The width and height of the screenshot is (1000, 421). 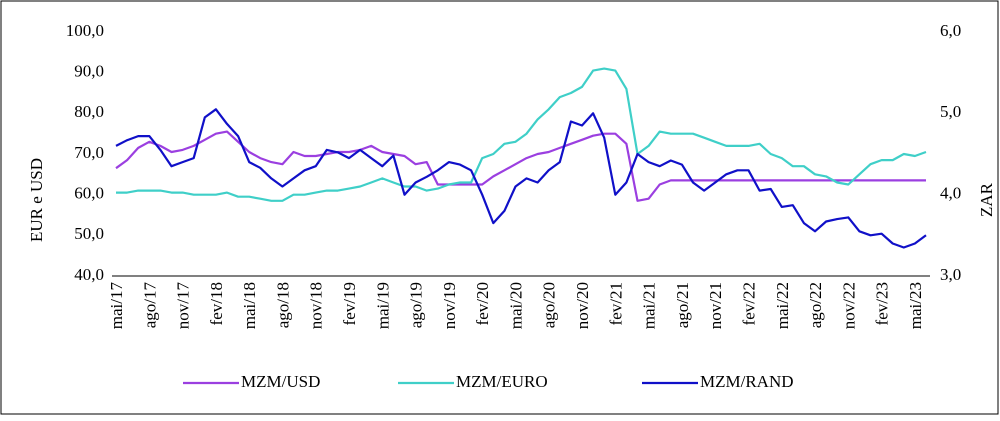 I want to click on y2-tick-label: 3,0, so click(x=950, y=274).